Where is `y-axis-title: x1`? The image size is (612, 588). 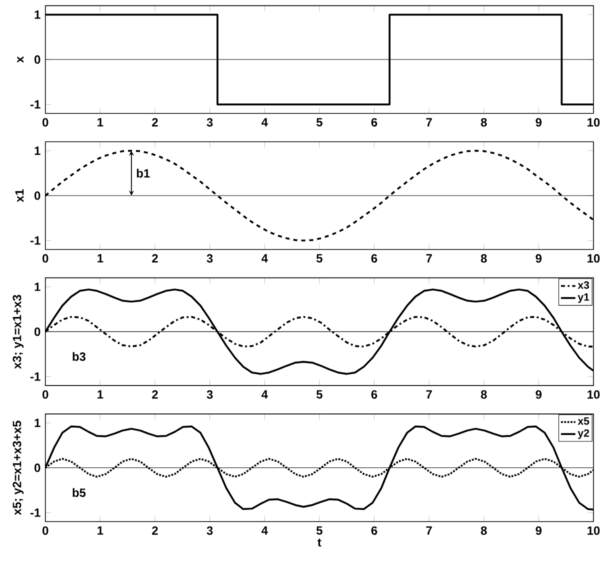
y-axis-title: x1 is located at coordinates (19, 195).